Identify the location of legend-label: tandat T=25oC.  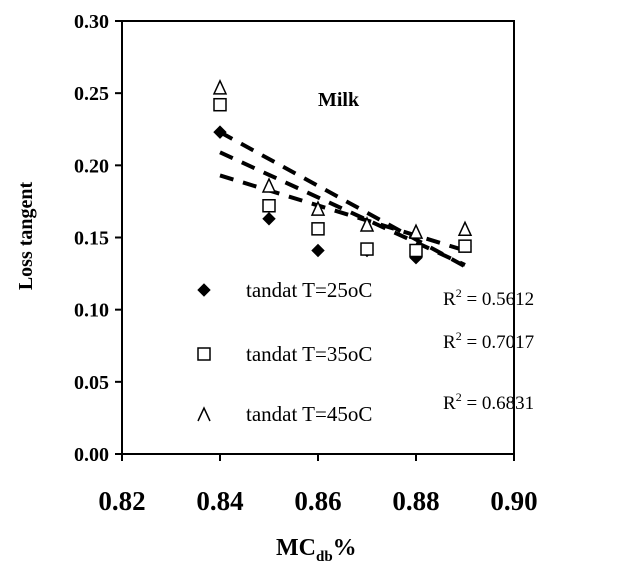
(309, 290).